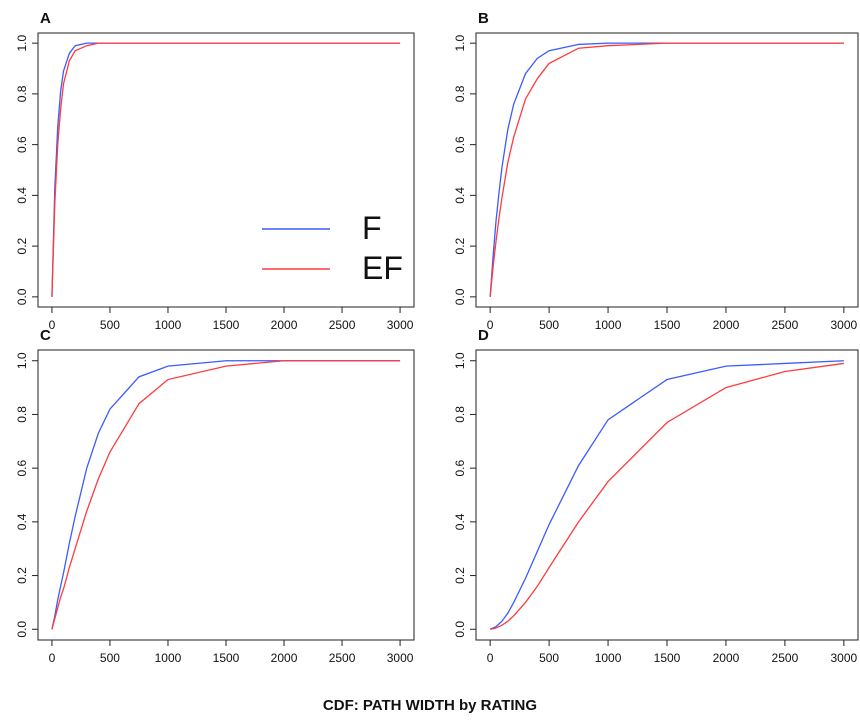 This screenshot has width=860, height=724. What do you see at coordinates (45, 335) in the screenshot?
I see `panel-title: C` at bounding box center [45, 335].